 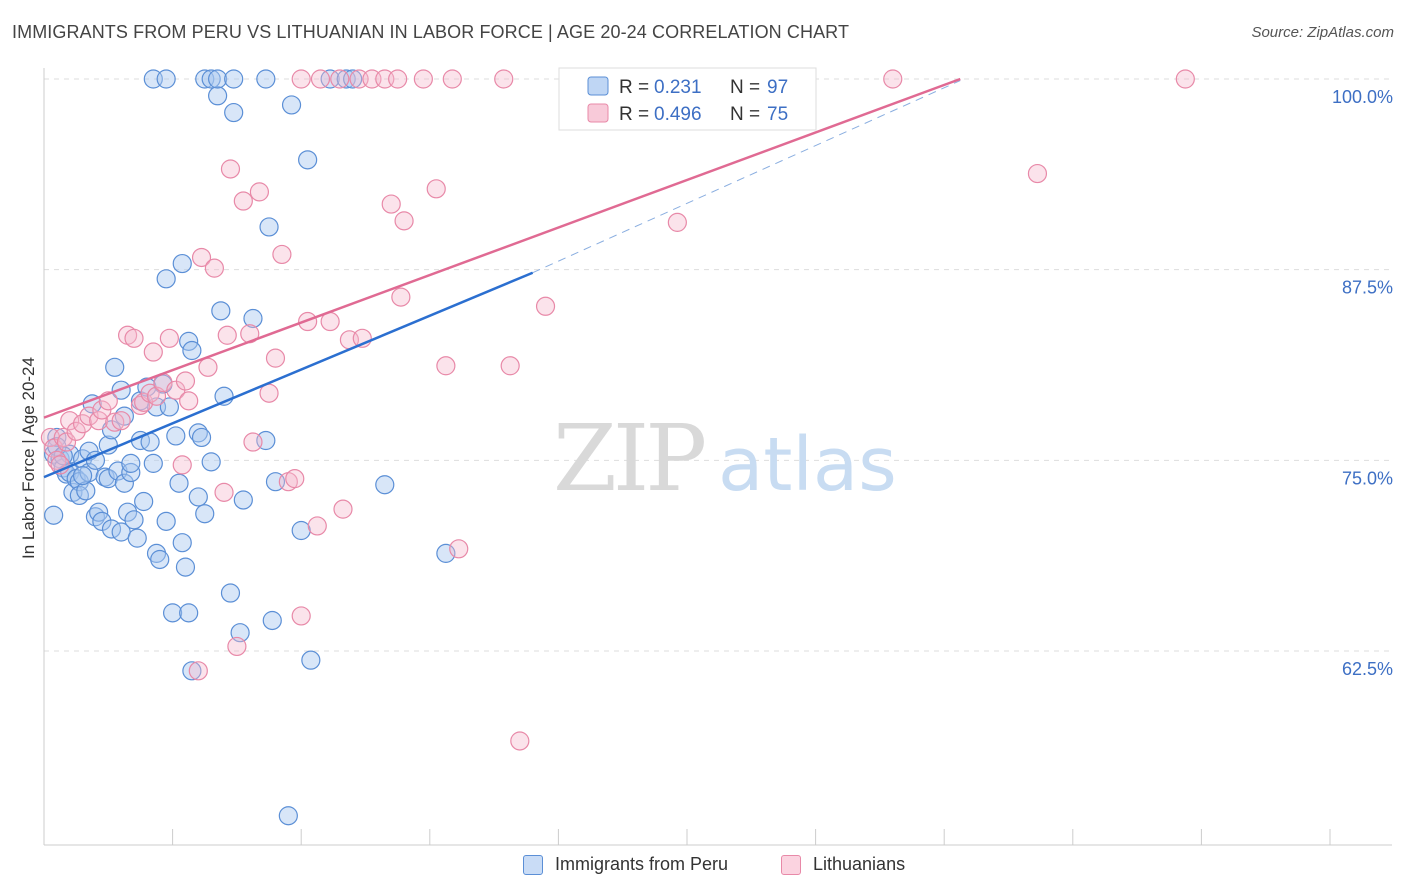 I want to click on legend-peru-r-value: 0.231, so click(x=678, y=87).